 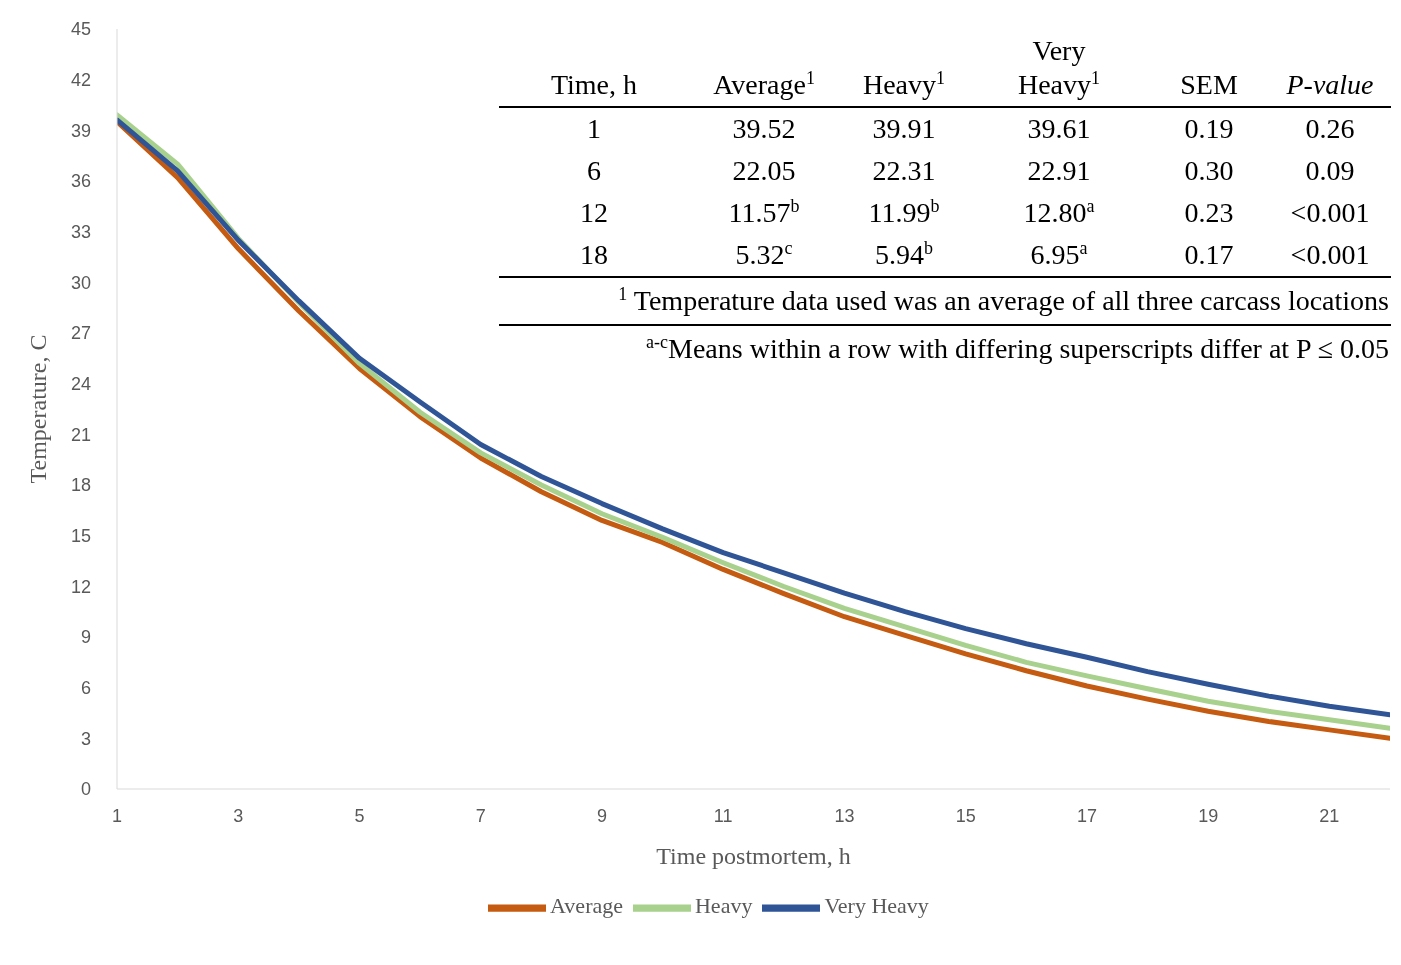 I want to click on y-tick-label: 45, so click(x=80, y=29).